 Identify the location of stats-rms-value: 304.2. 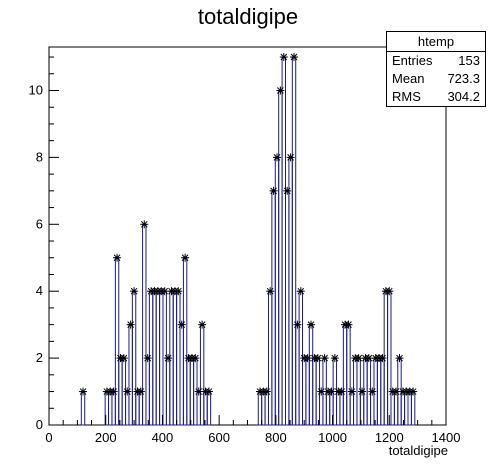
(463, 96).